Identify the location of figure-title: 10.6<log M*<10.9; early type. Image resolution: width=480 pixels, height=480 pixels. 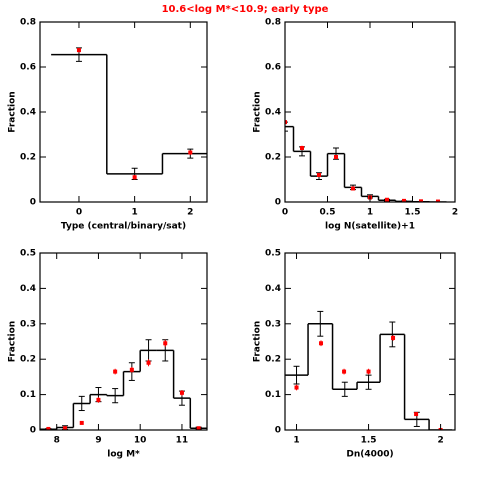
(245, 9).